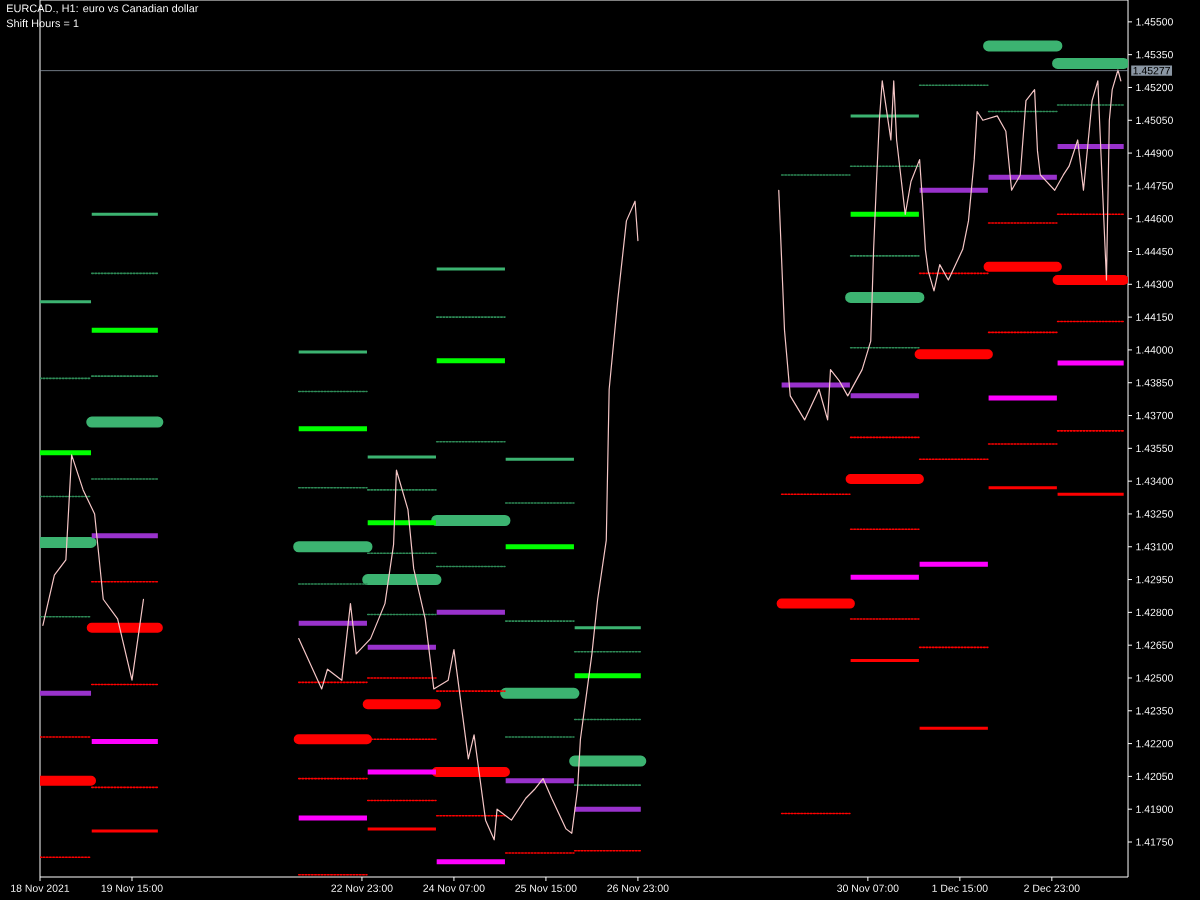 The height and width of the screenshot is (900, 1200). What do you see at coordinates (1154, 317) in the screenshot?
I see `y-tick-label: 1.44150` at bounding box center [1154, 317].